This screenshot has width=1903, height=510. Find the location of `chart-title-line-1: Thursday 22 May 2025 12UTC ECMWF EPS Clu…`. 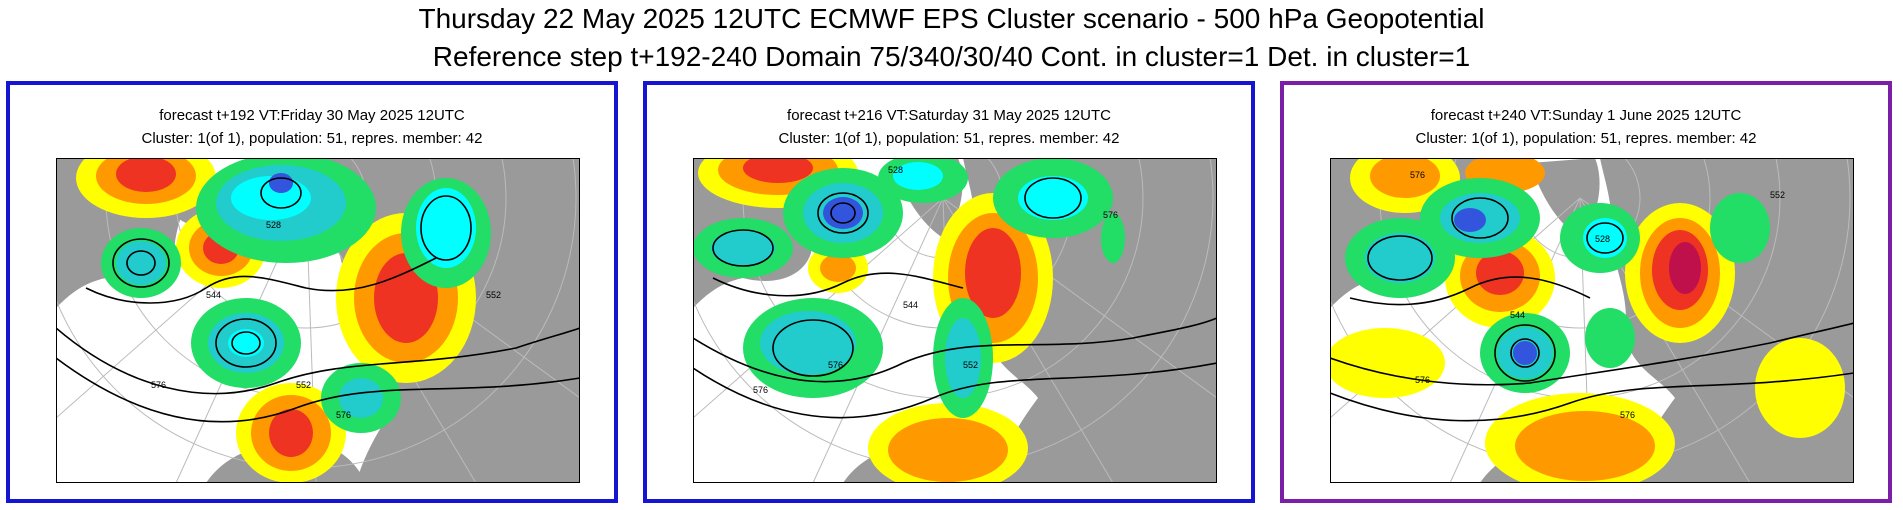

chart-title-line-1: Thursday 22 May 2025 12UTC ECMWF EPS Clu… is located at coordinates (951, 18).